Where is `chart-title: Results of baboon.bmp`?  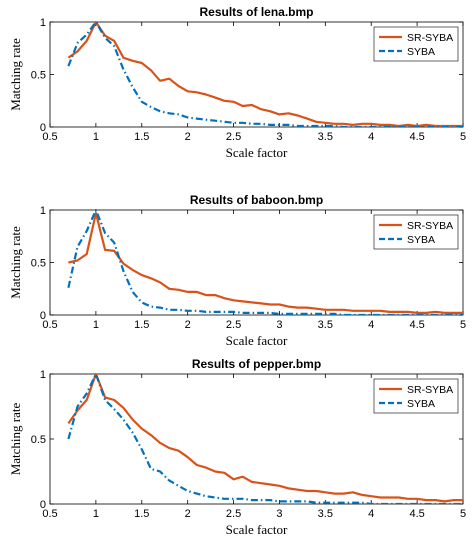
chart-title: Results of baboon.bmp is located at coordinates (256, 200).